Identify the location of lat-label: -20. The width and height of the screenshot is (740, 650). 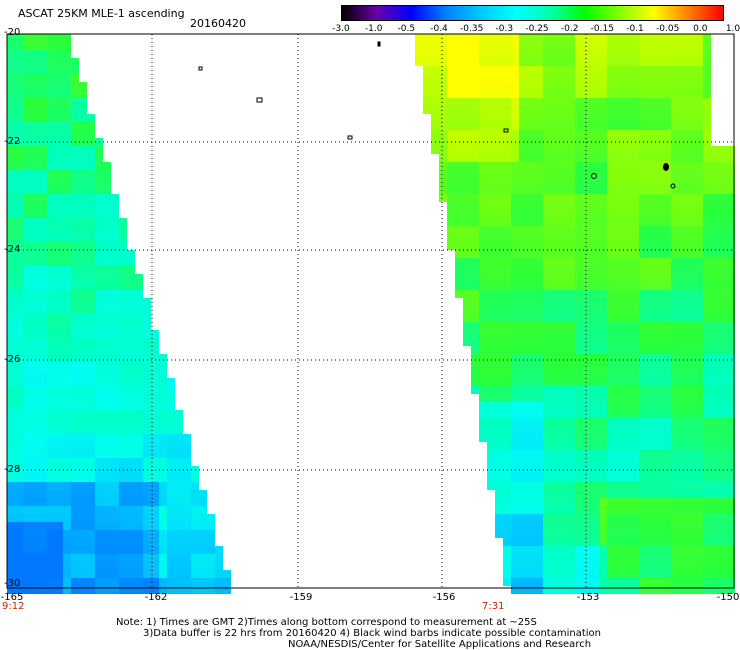
(12, 32).